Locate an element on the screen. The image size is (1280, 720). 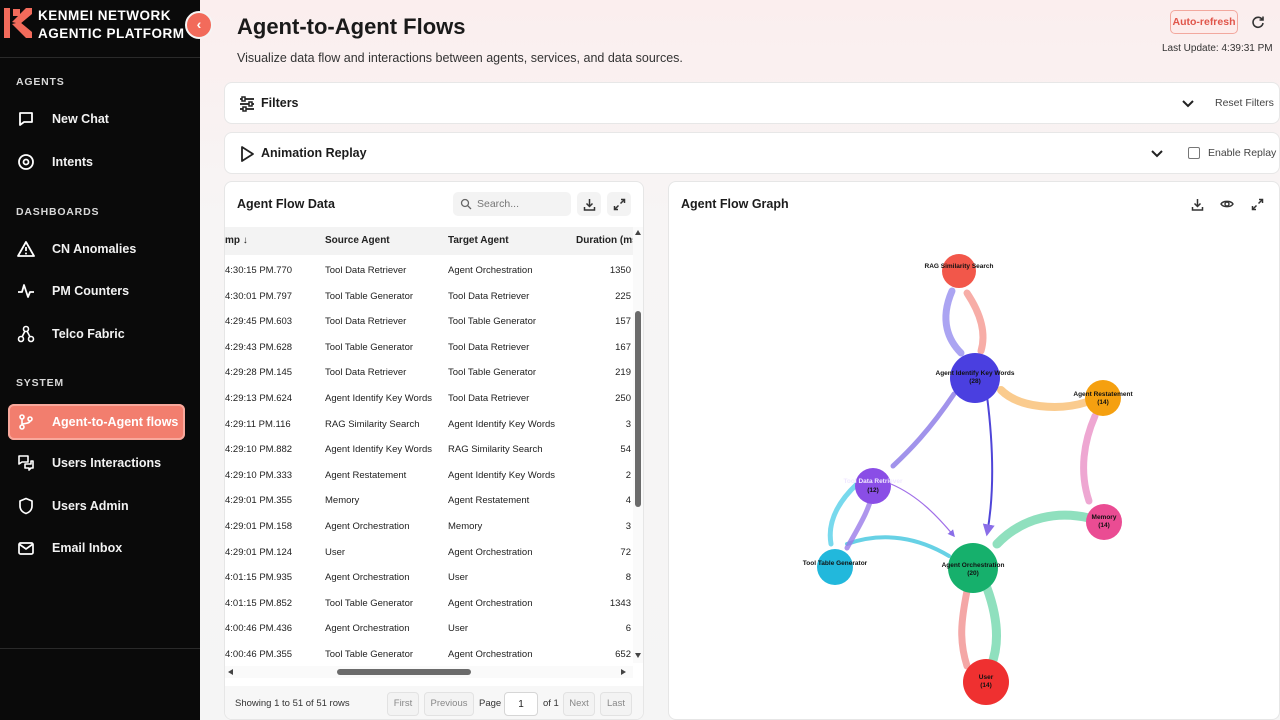
sidebar-item-pm-counters: PM Counters is located at coordinates (96, 291).